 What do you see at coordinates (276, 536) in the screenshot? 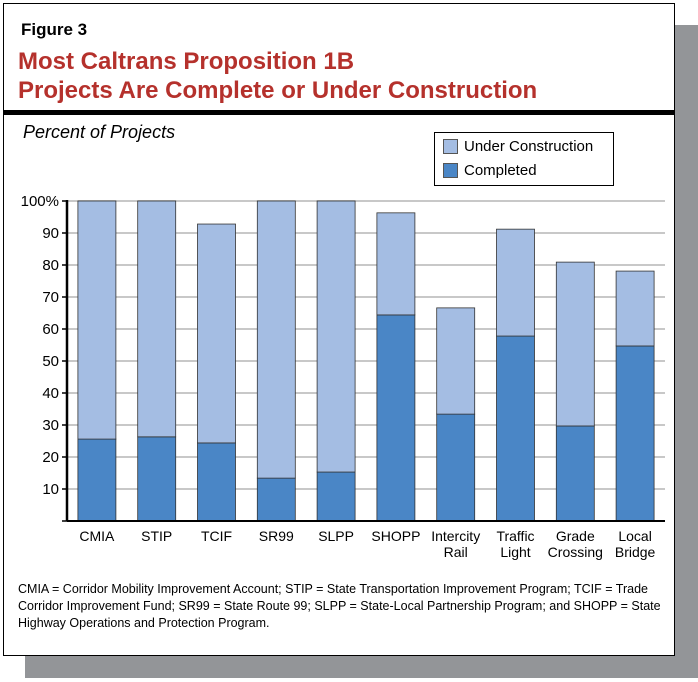
I see `x-tick-label: SR99` at bounding box center [276, 536].